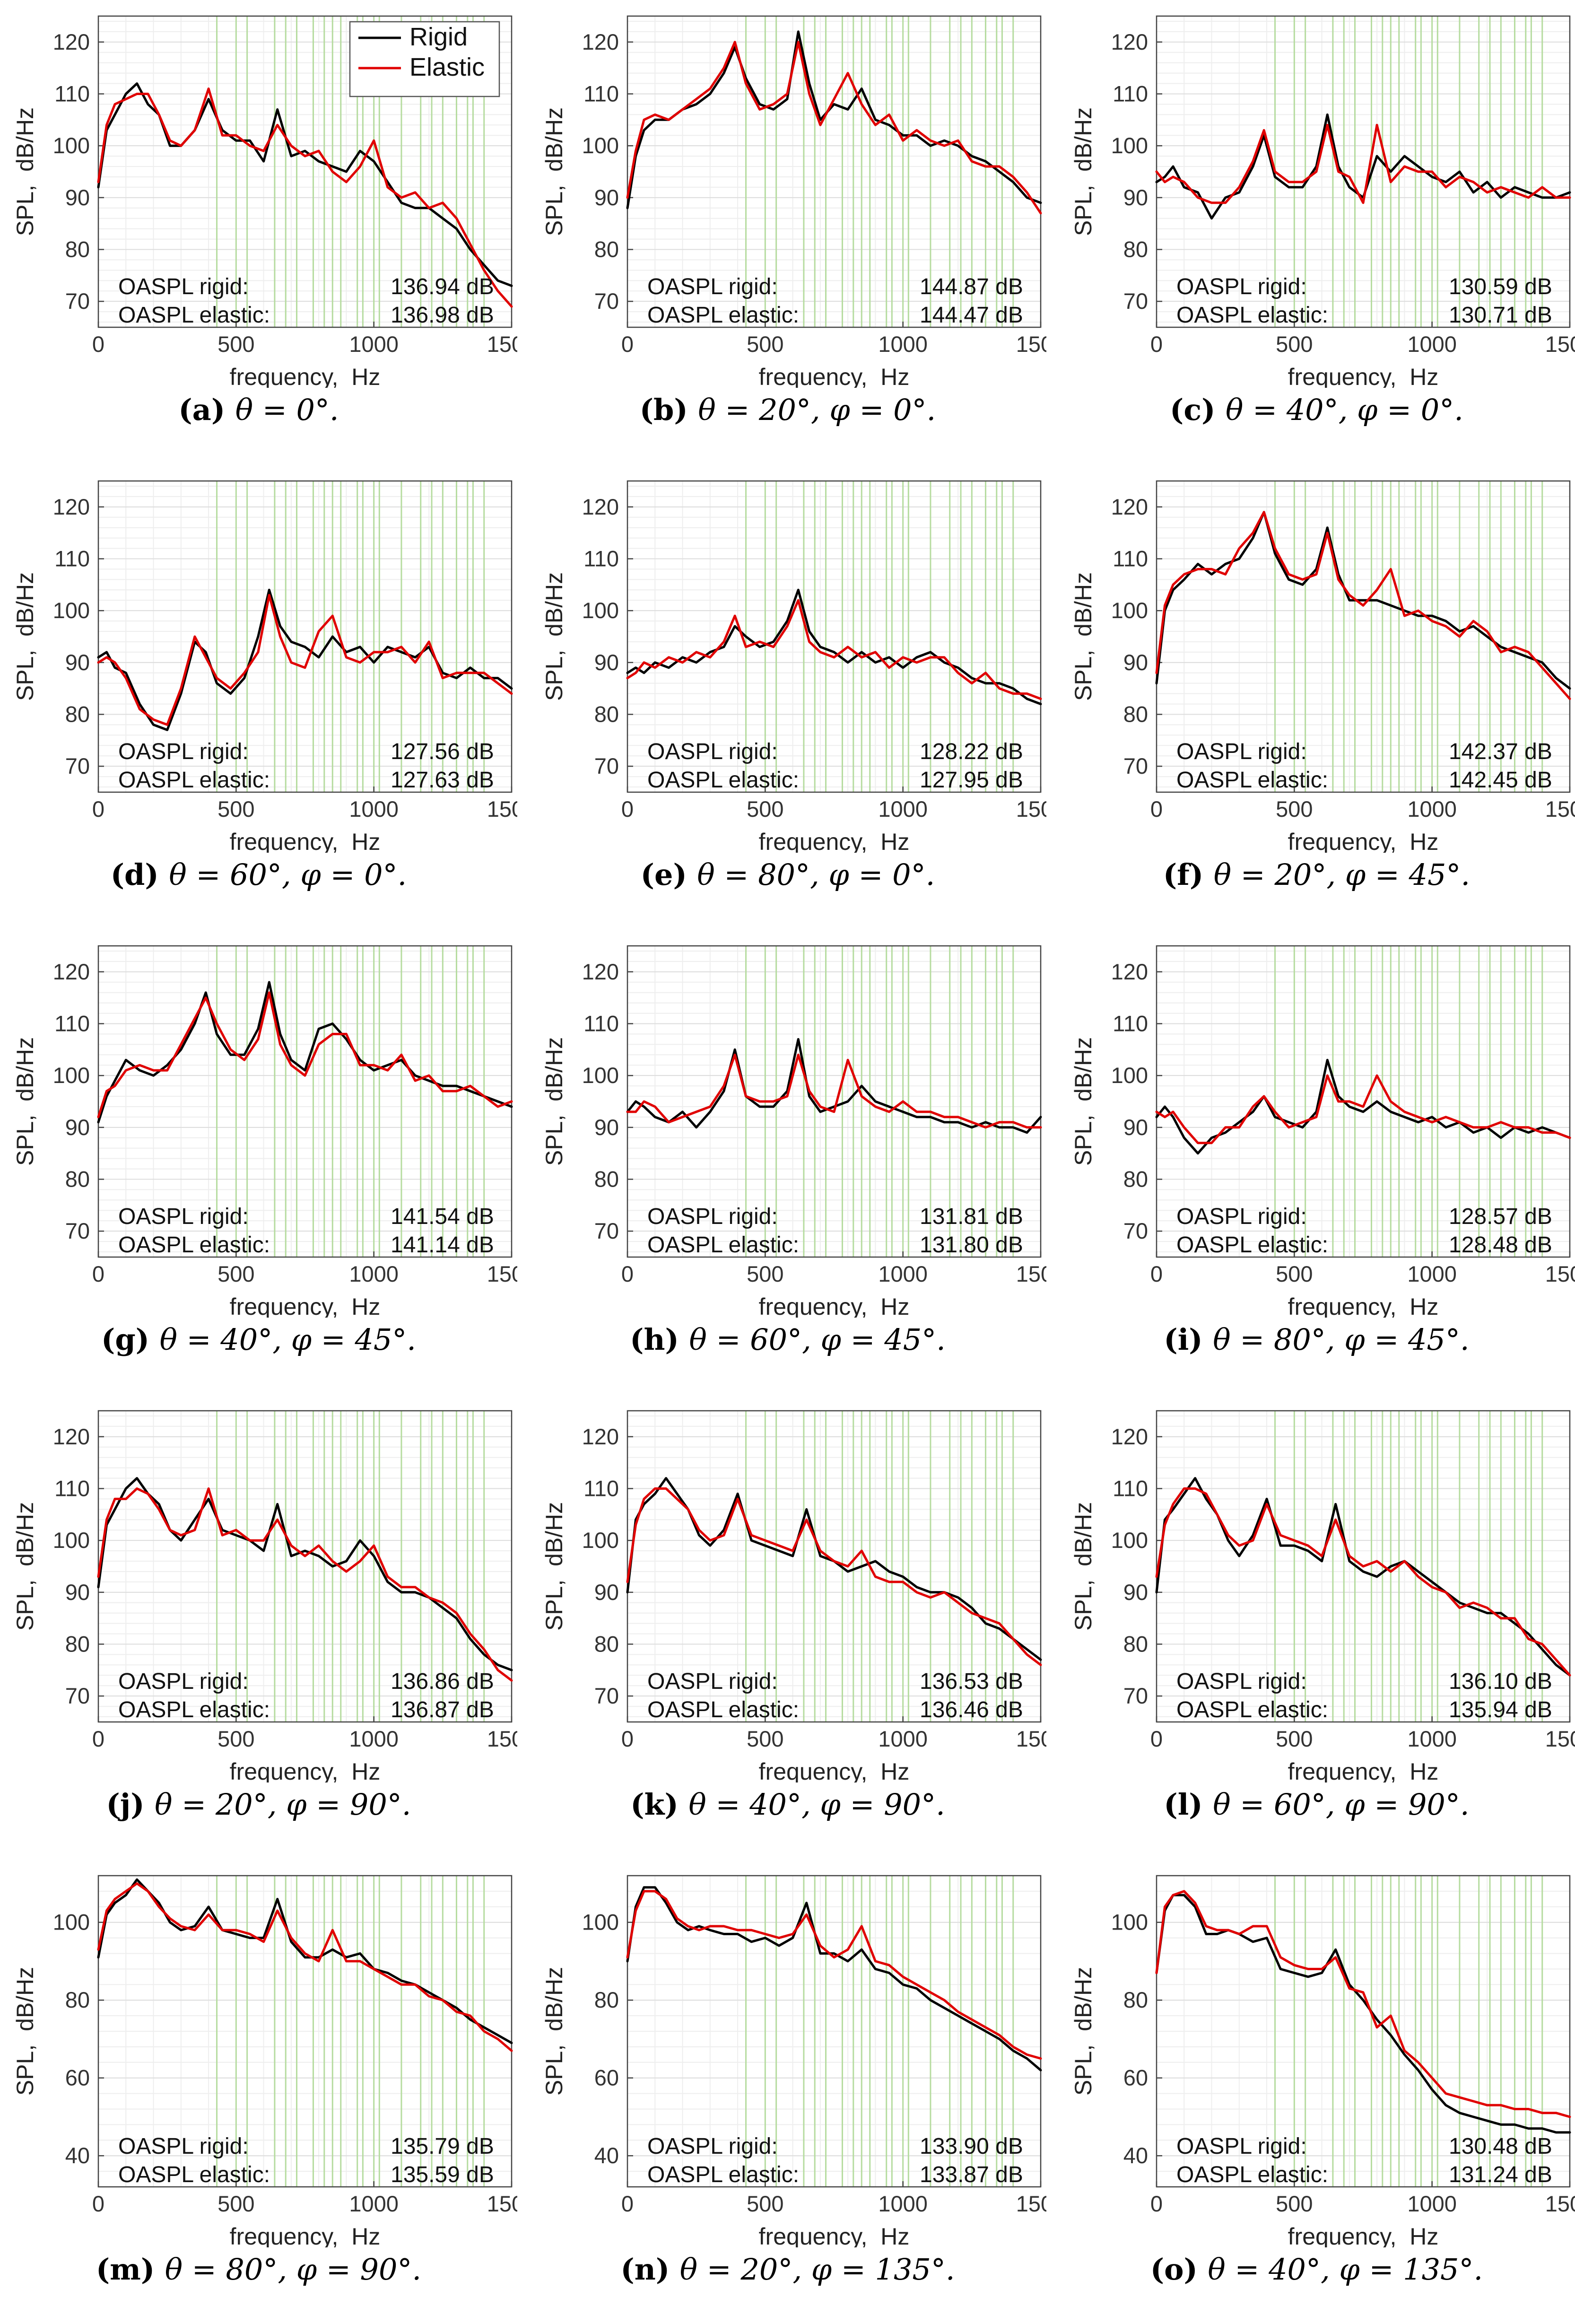  I want to click on subplot-angles: θ = 20°, φ = 45°., so click(1342, 875).